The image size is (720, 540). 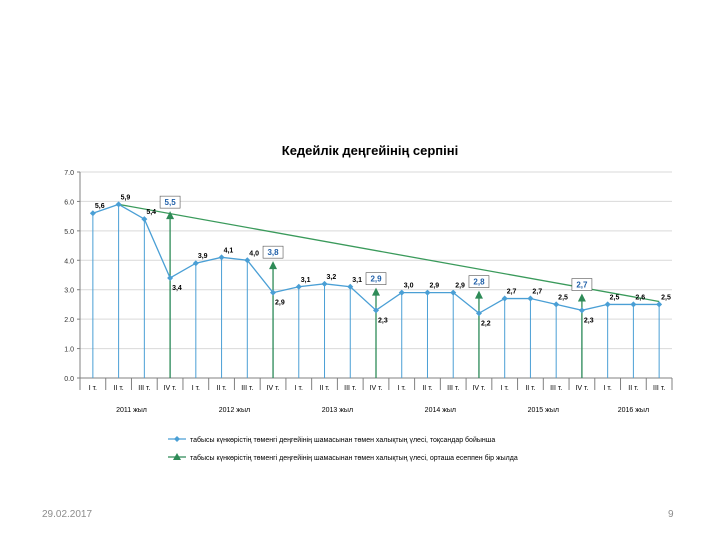 I want to click on data-label: 5,4, so click(x=151, y=212).